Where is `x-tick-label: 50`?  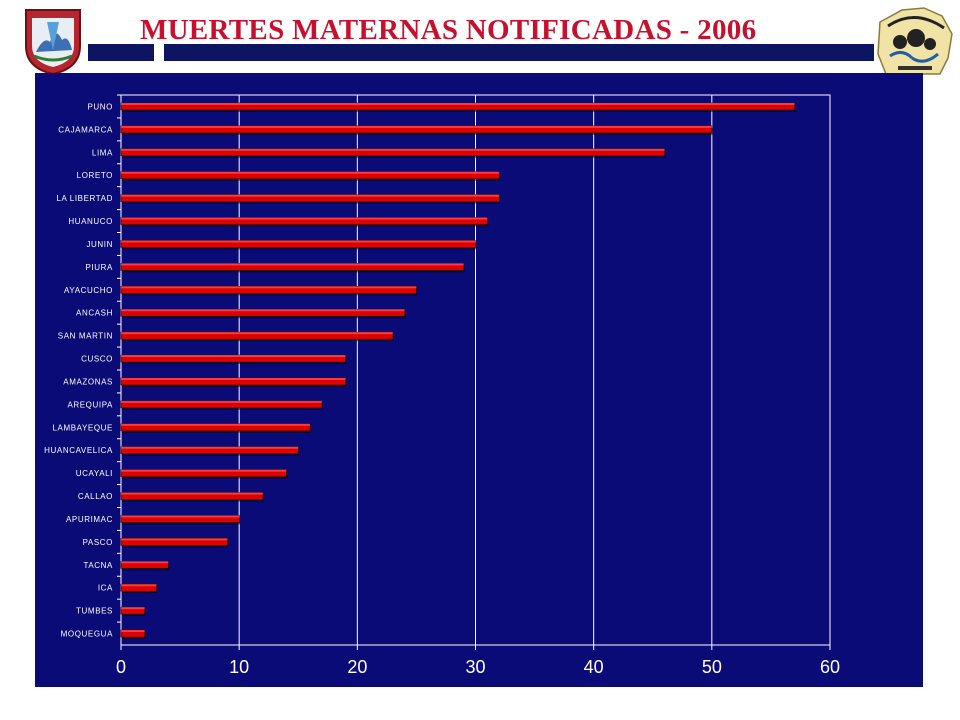
x-tick-label: 50 is located at coordinates (712, 667).